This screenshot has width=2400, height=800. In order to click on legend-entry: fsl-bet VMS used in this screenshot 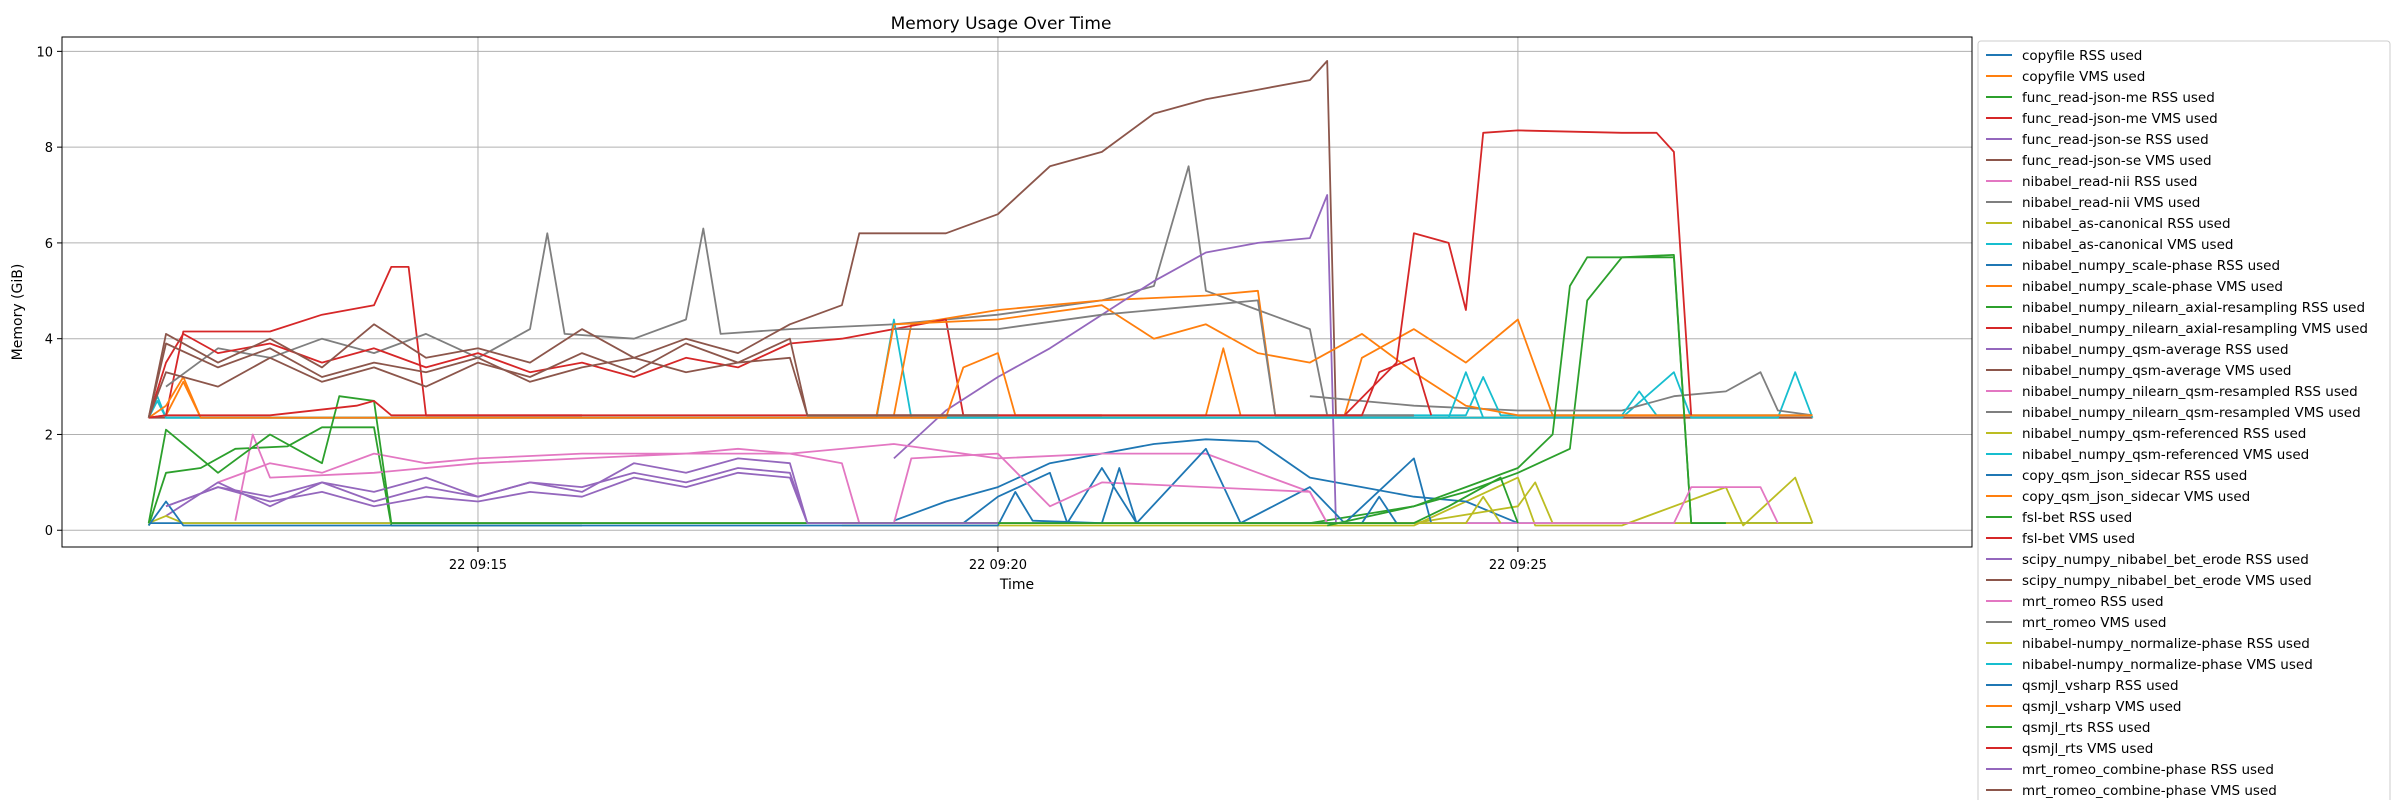, I will do `click(2078, 539)`.